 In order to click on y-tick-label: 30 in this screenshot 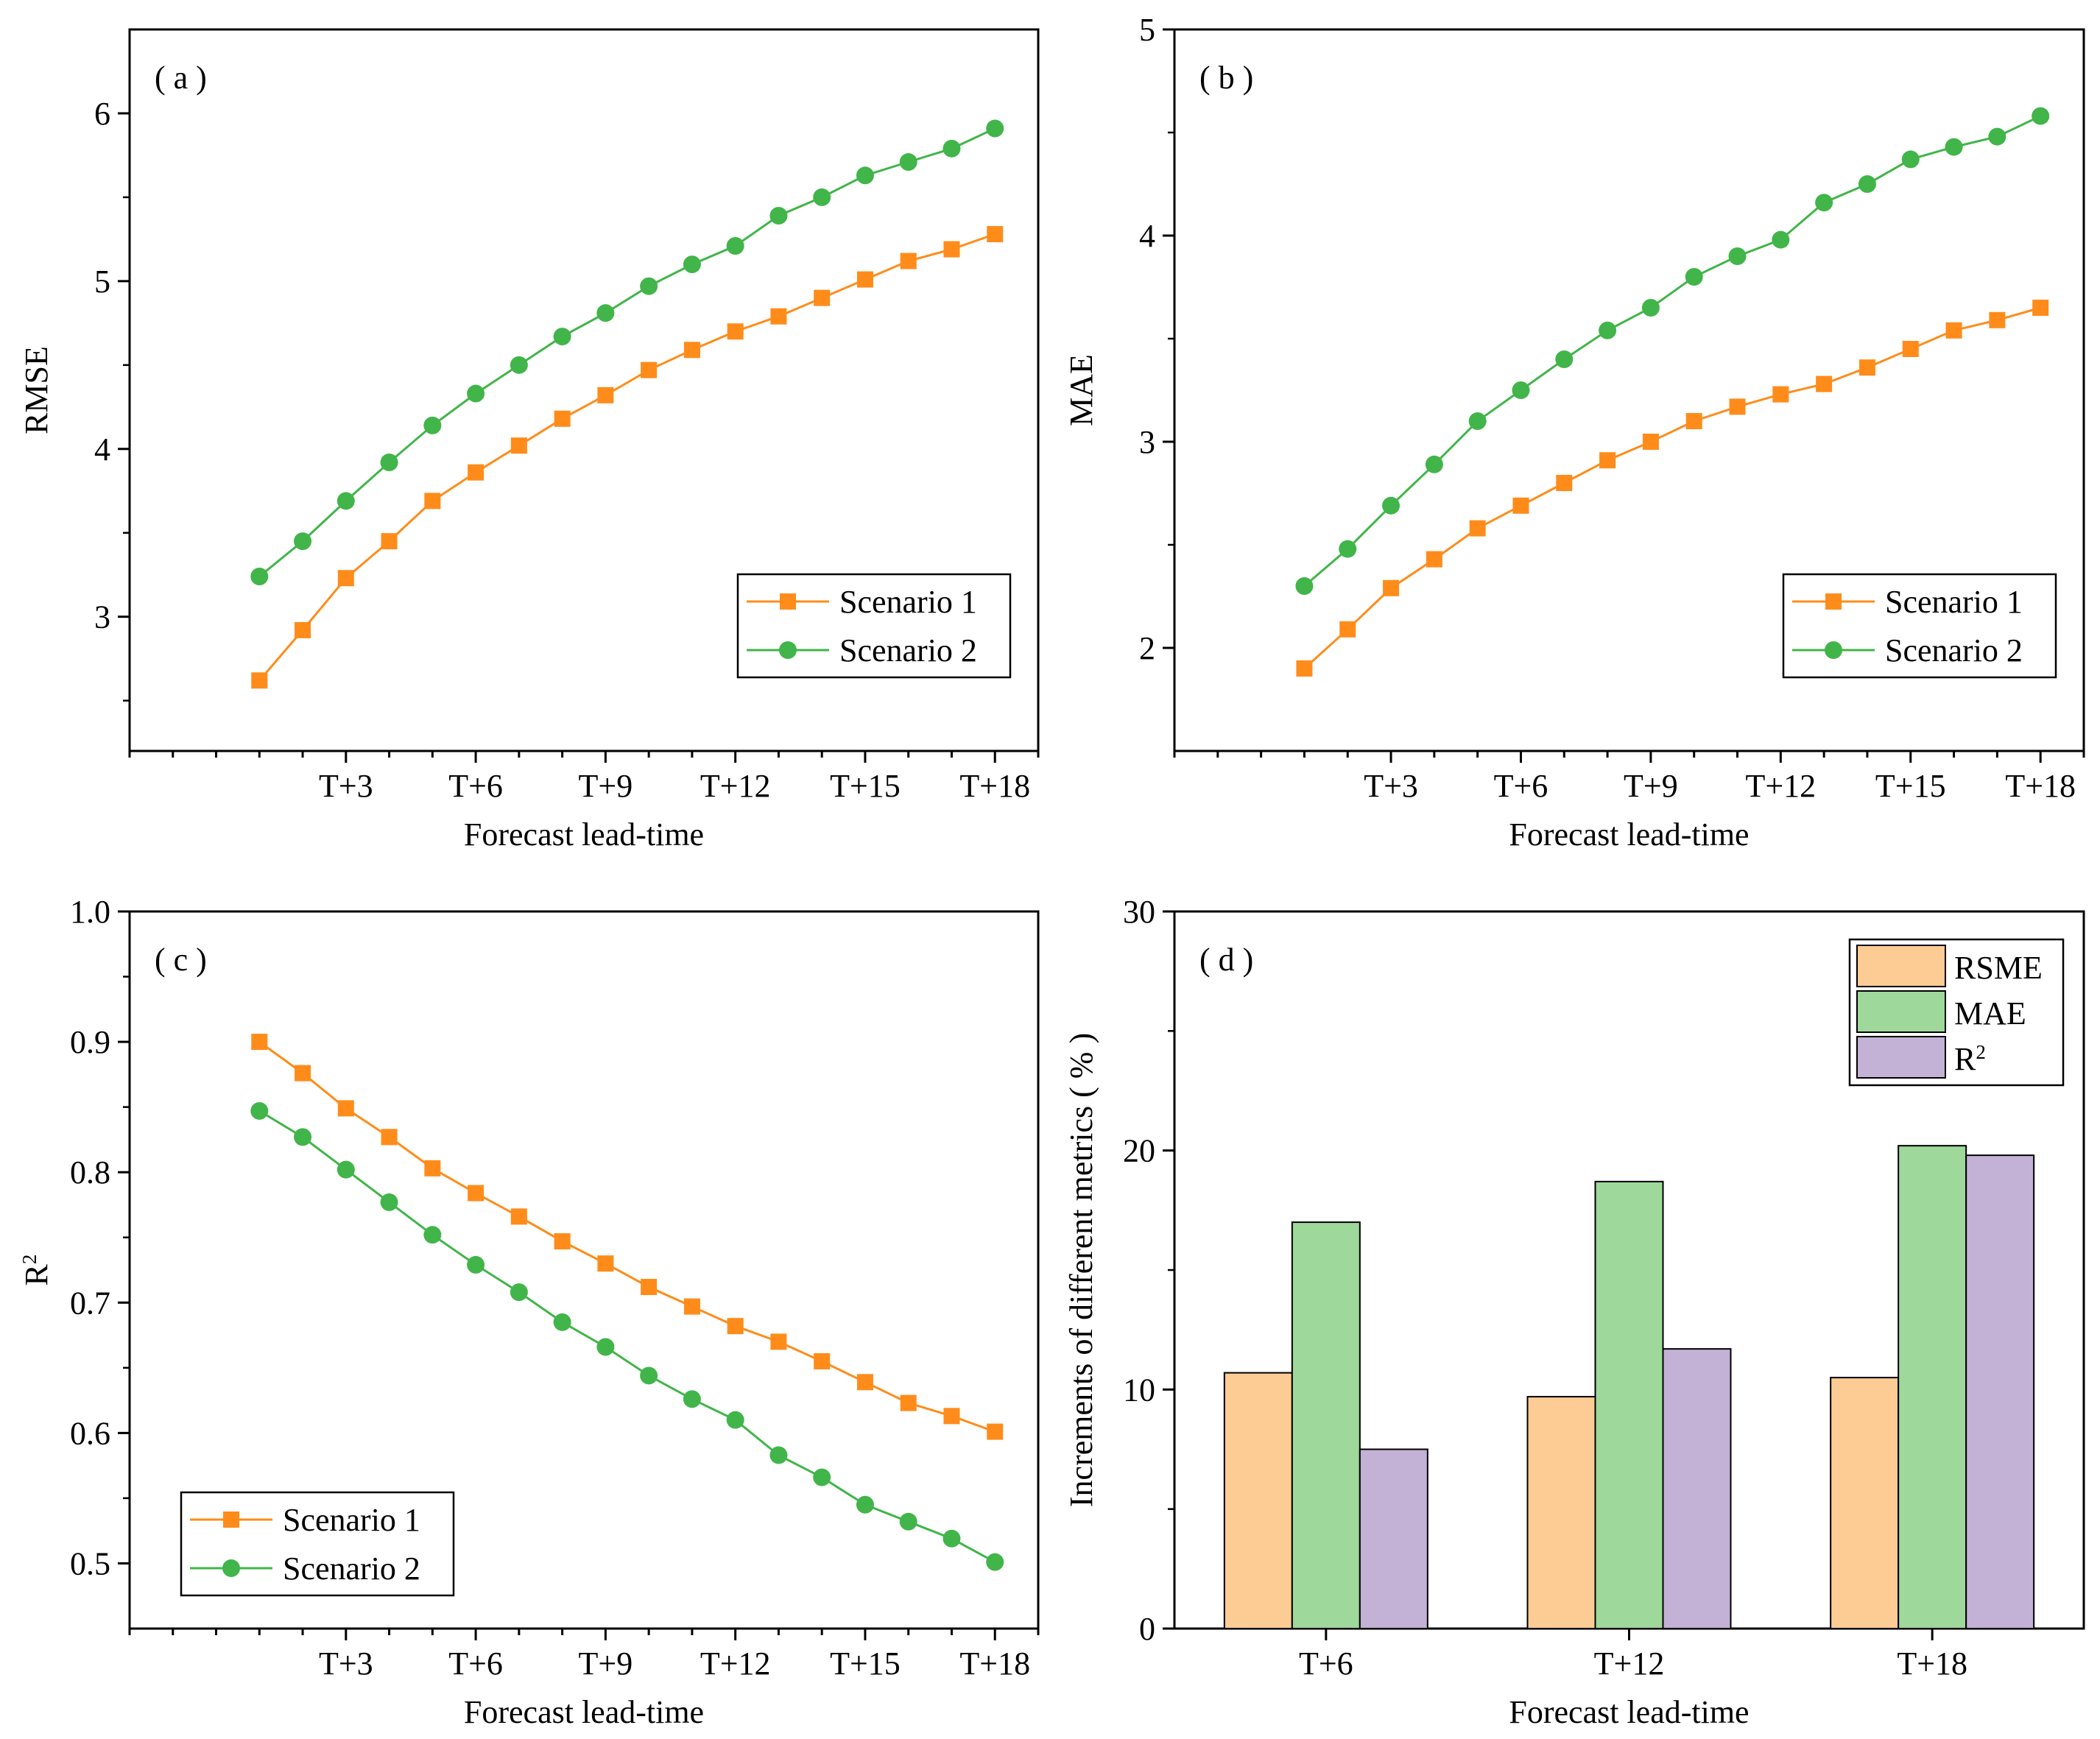, I will do `click(1139, 912)`.